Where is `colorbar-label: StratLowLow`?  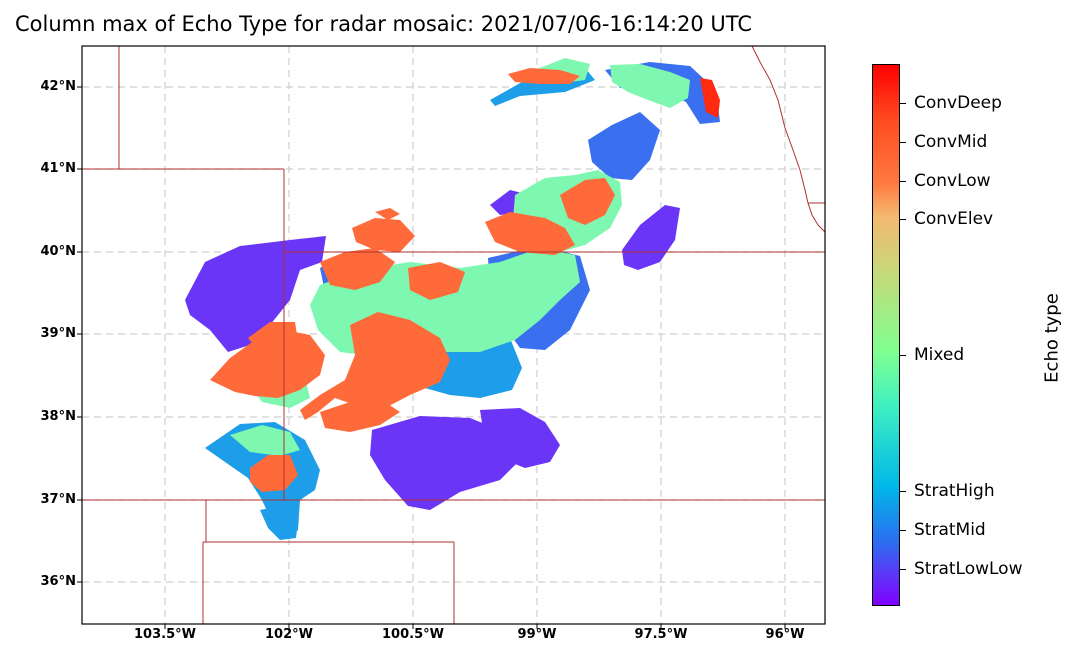 colorbar-label: StratLowLow is located at coordinates (968, 569).